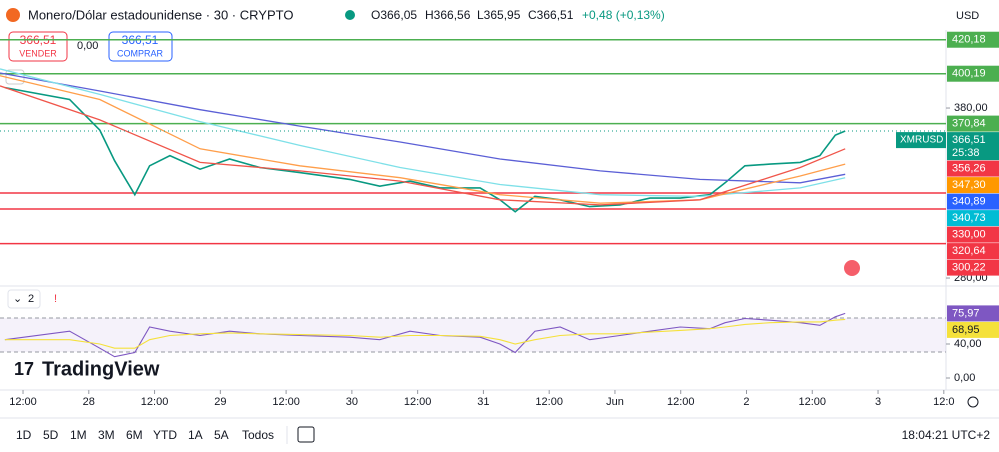 The height and width of the screenshot is (452, 999). What do you see at coordinates (969, 169) in the screenshot?
I see `price-label: 356,26` at bounding box center [969, 169].